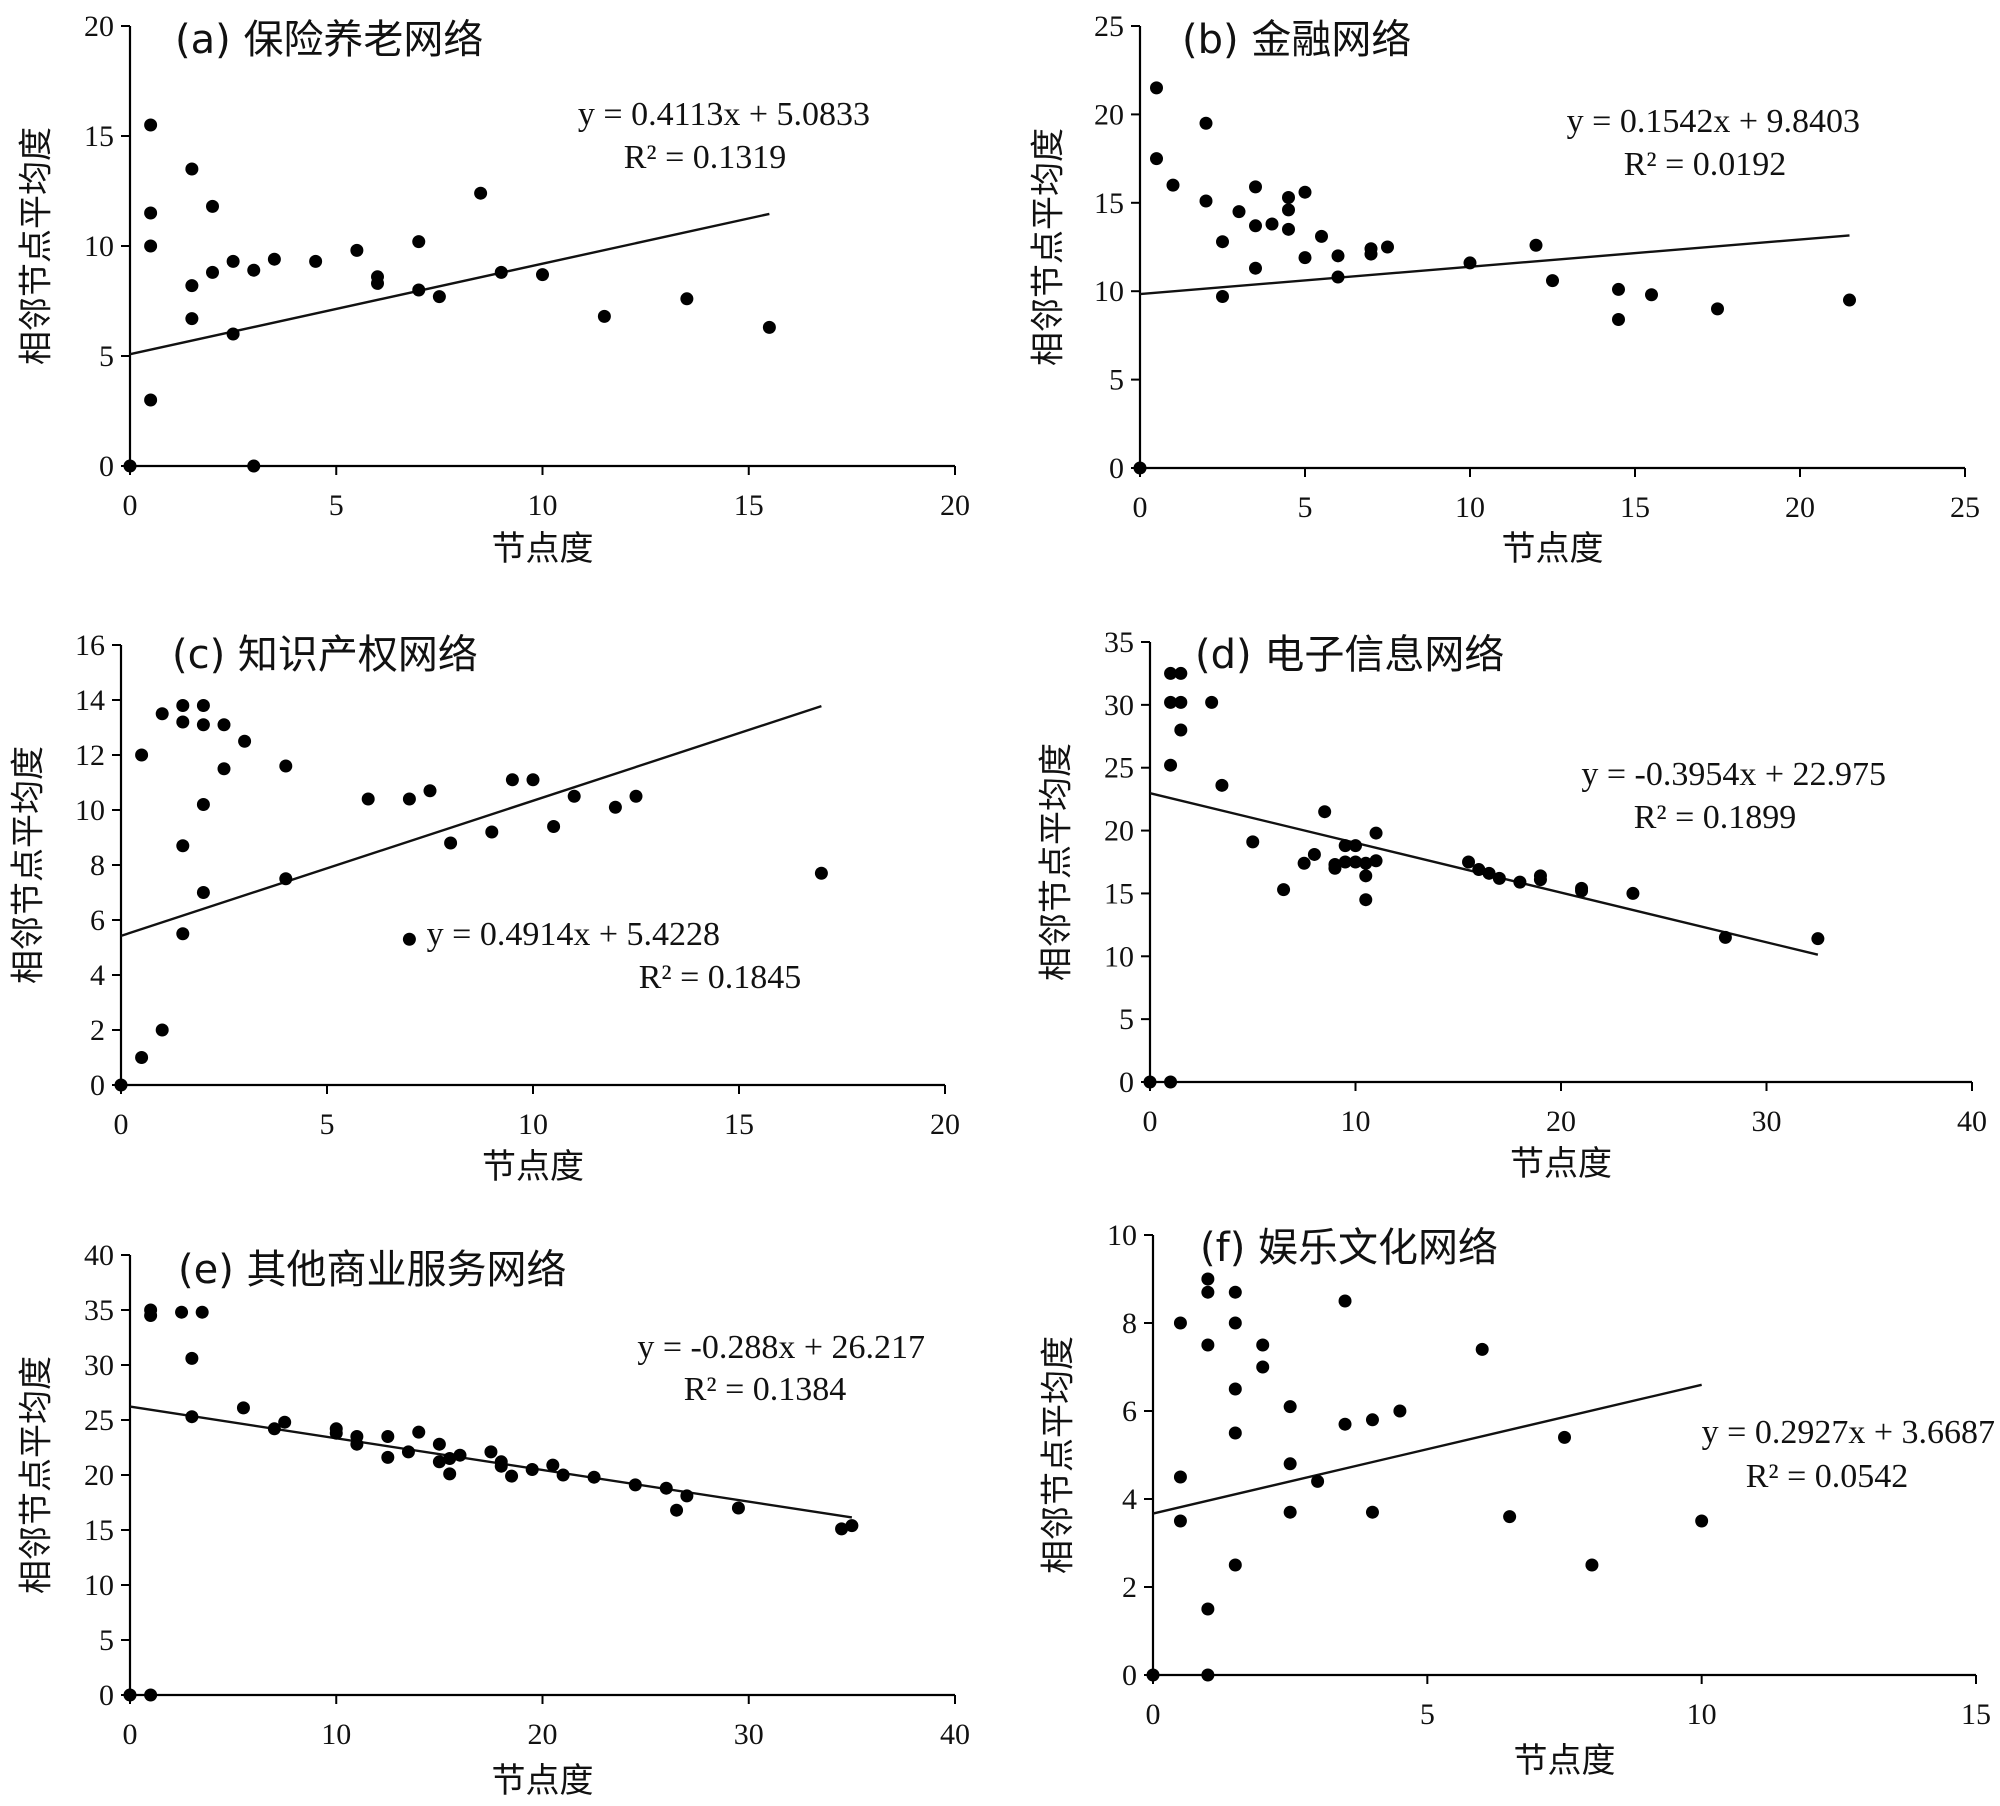  What do you see at coordinates (99, 1365) in the screenshot?
I see `y-tick-label: 30` at bounding box center [99, 1365].